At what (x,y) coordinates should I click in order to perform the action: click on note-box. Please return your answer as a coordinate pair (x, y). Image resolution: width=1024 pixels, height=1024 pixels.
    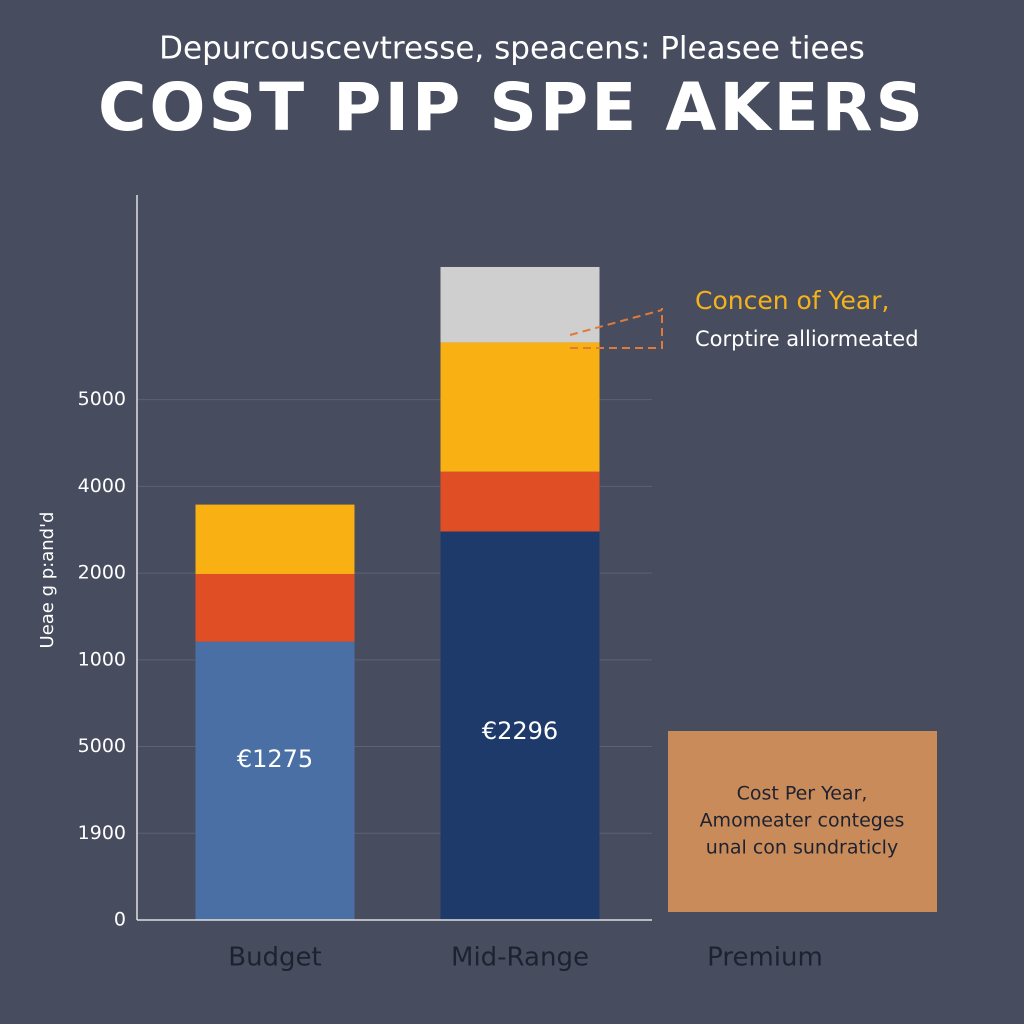
    Looking at the image, I should click on (802, 821).